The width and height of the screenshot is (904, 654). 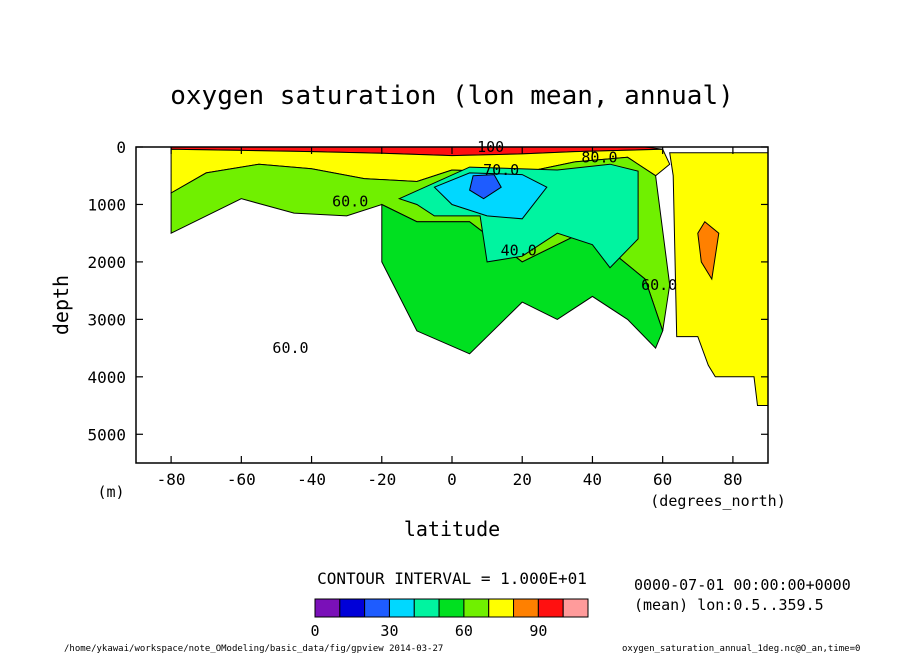 What do you see at coordinates (501, 170) in the screenshot?
I see `contour-label-1: 70.0` at bounding box center [501, 170].